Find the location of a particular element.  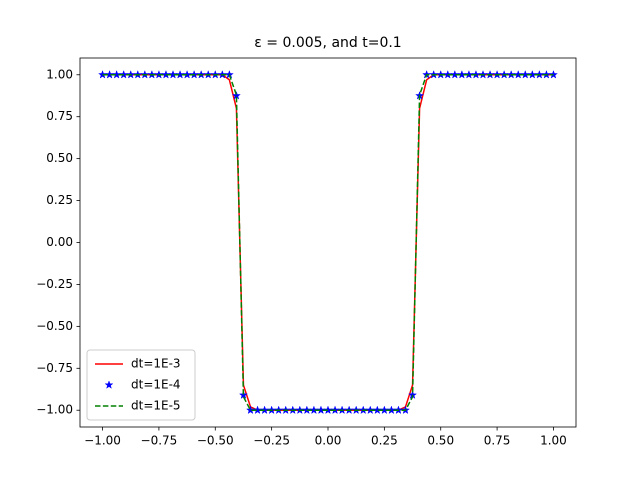

y-tick-label: 1.00 is located at coordinates (59, 74).